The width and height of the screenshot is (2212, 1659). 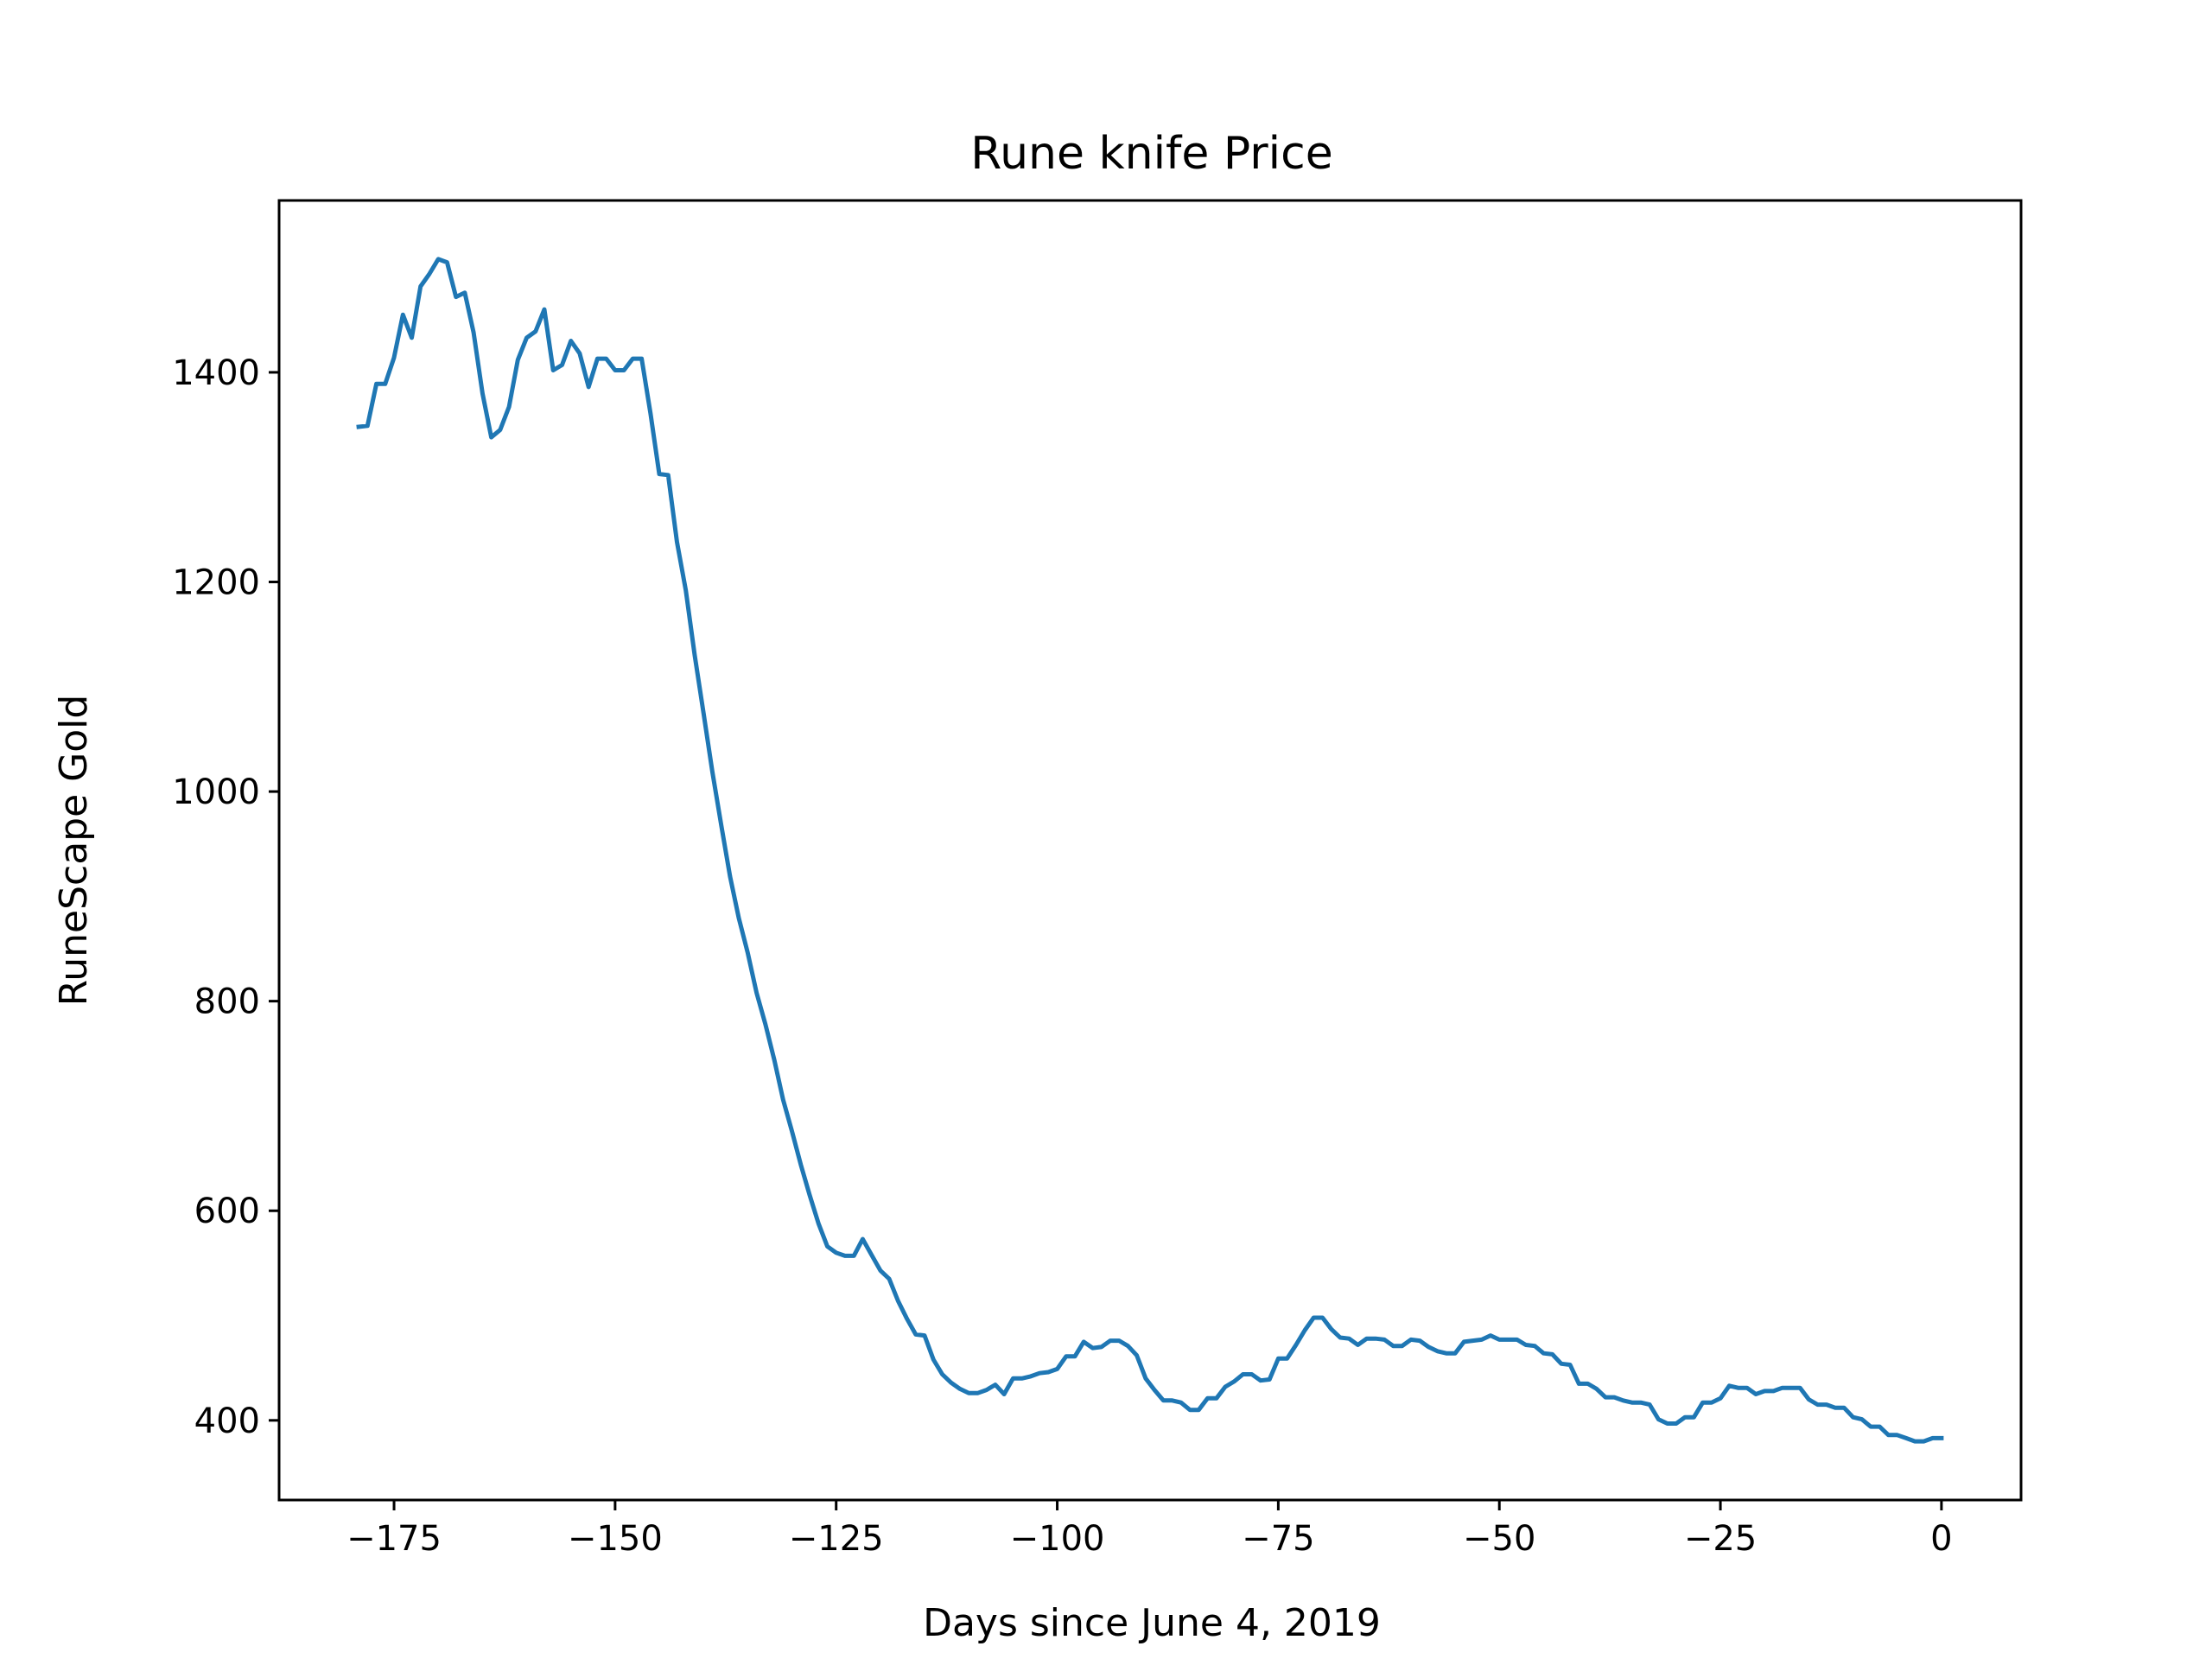 What do you see at coordinates (1057, 1539) in the screenshot?
I see `x-tick-label: −100` at bounding box center [1057, 1539].